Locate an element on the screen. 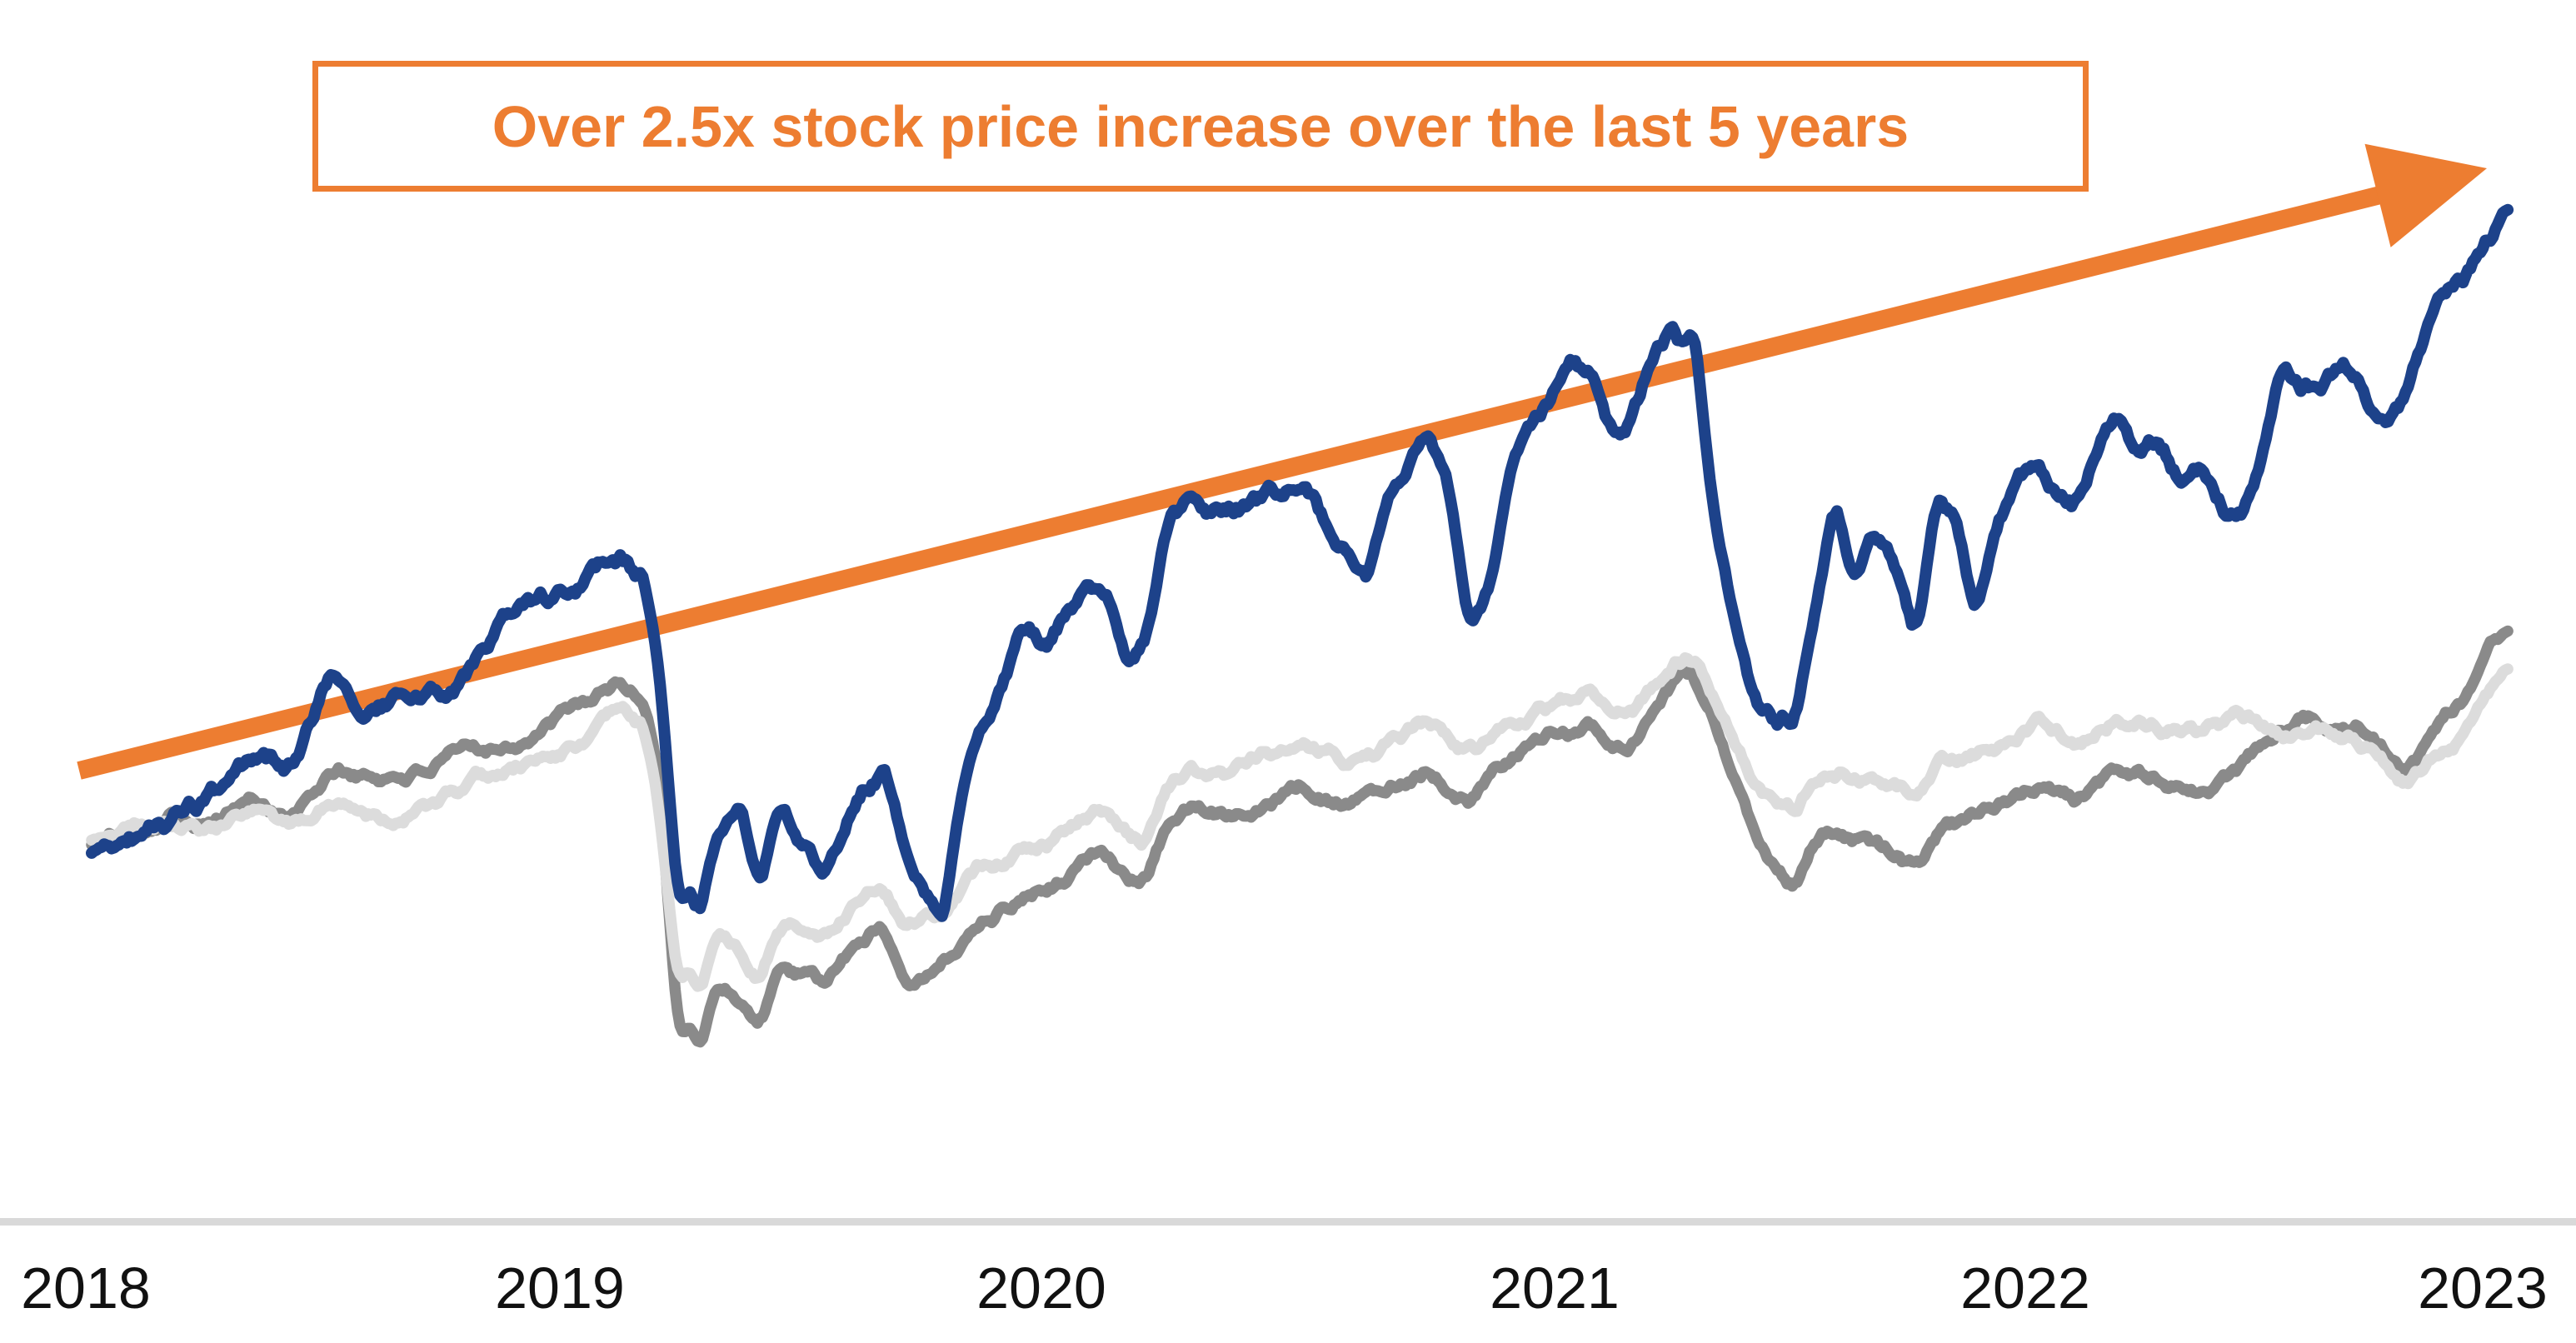 The height and width of the screenshot is (1343, 2576). x-axis-label-2019: 2019 is located at coordinates (560, 1288).